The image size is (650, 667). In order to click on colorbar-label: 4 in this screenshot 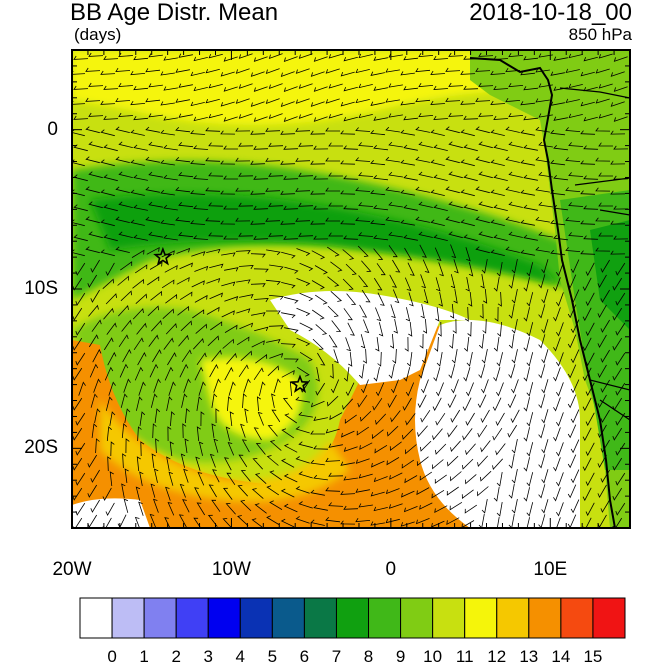, I will do `click(240, 656)`.